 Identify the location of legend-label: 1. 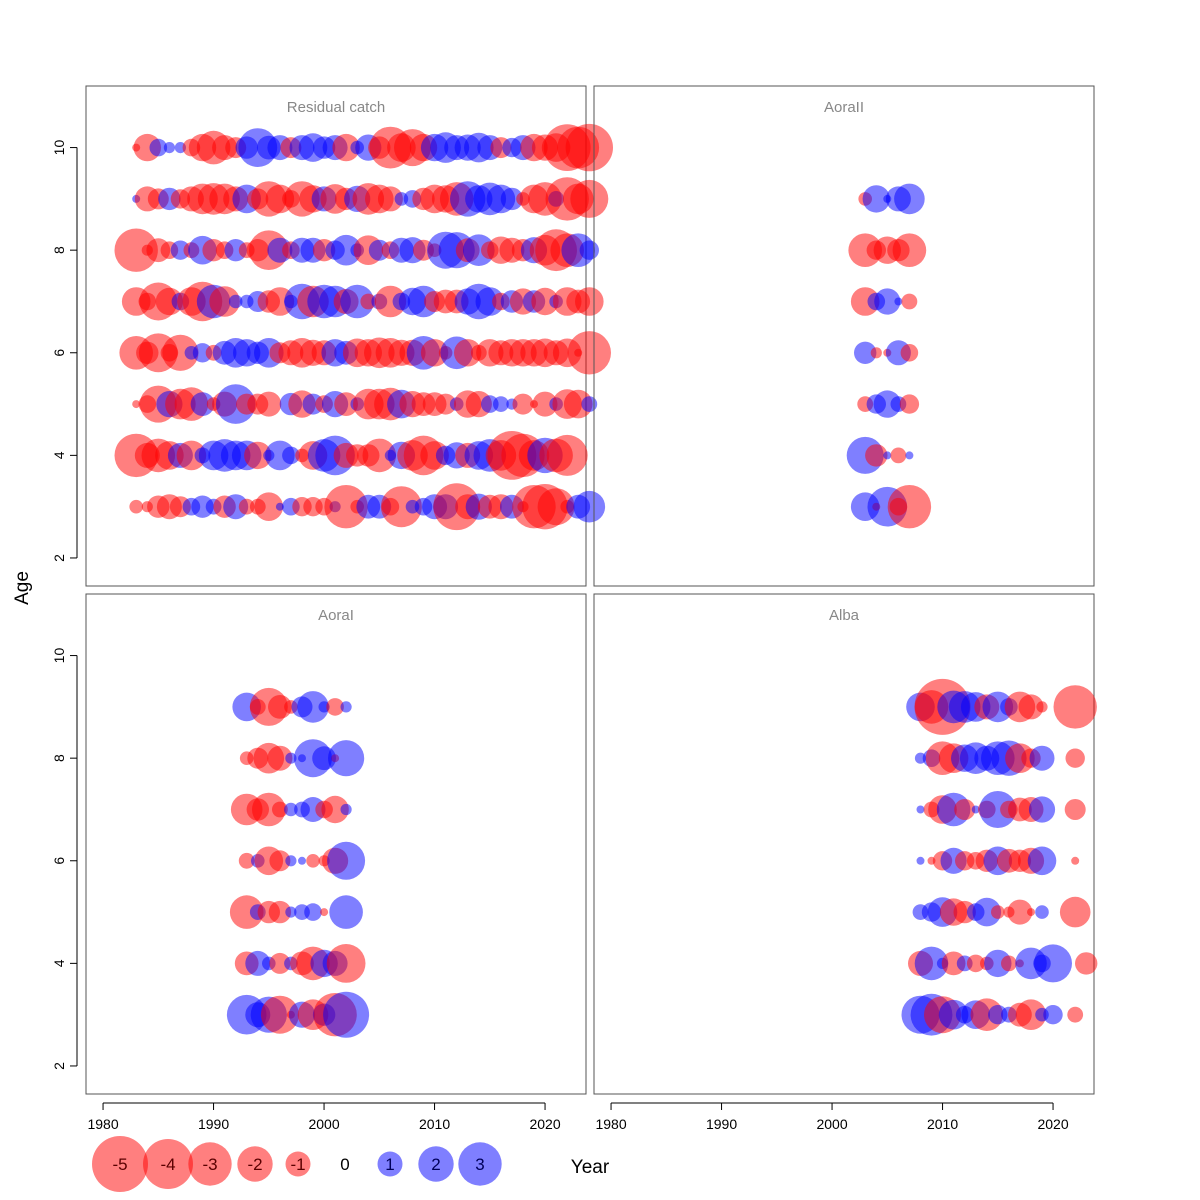
(389, 1164).